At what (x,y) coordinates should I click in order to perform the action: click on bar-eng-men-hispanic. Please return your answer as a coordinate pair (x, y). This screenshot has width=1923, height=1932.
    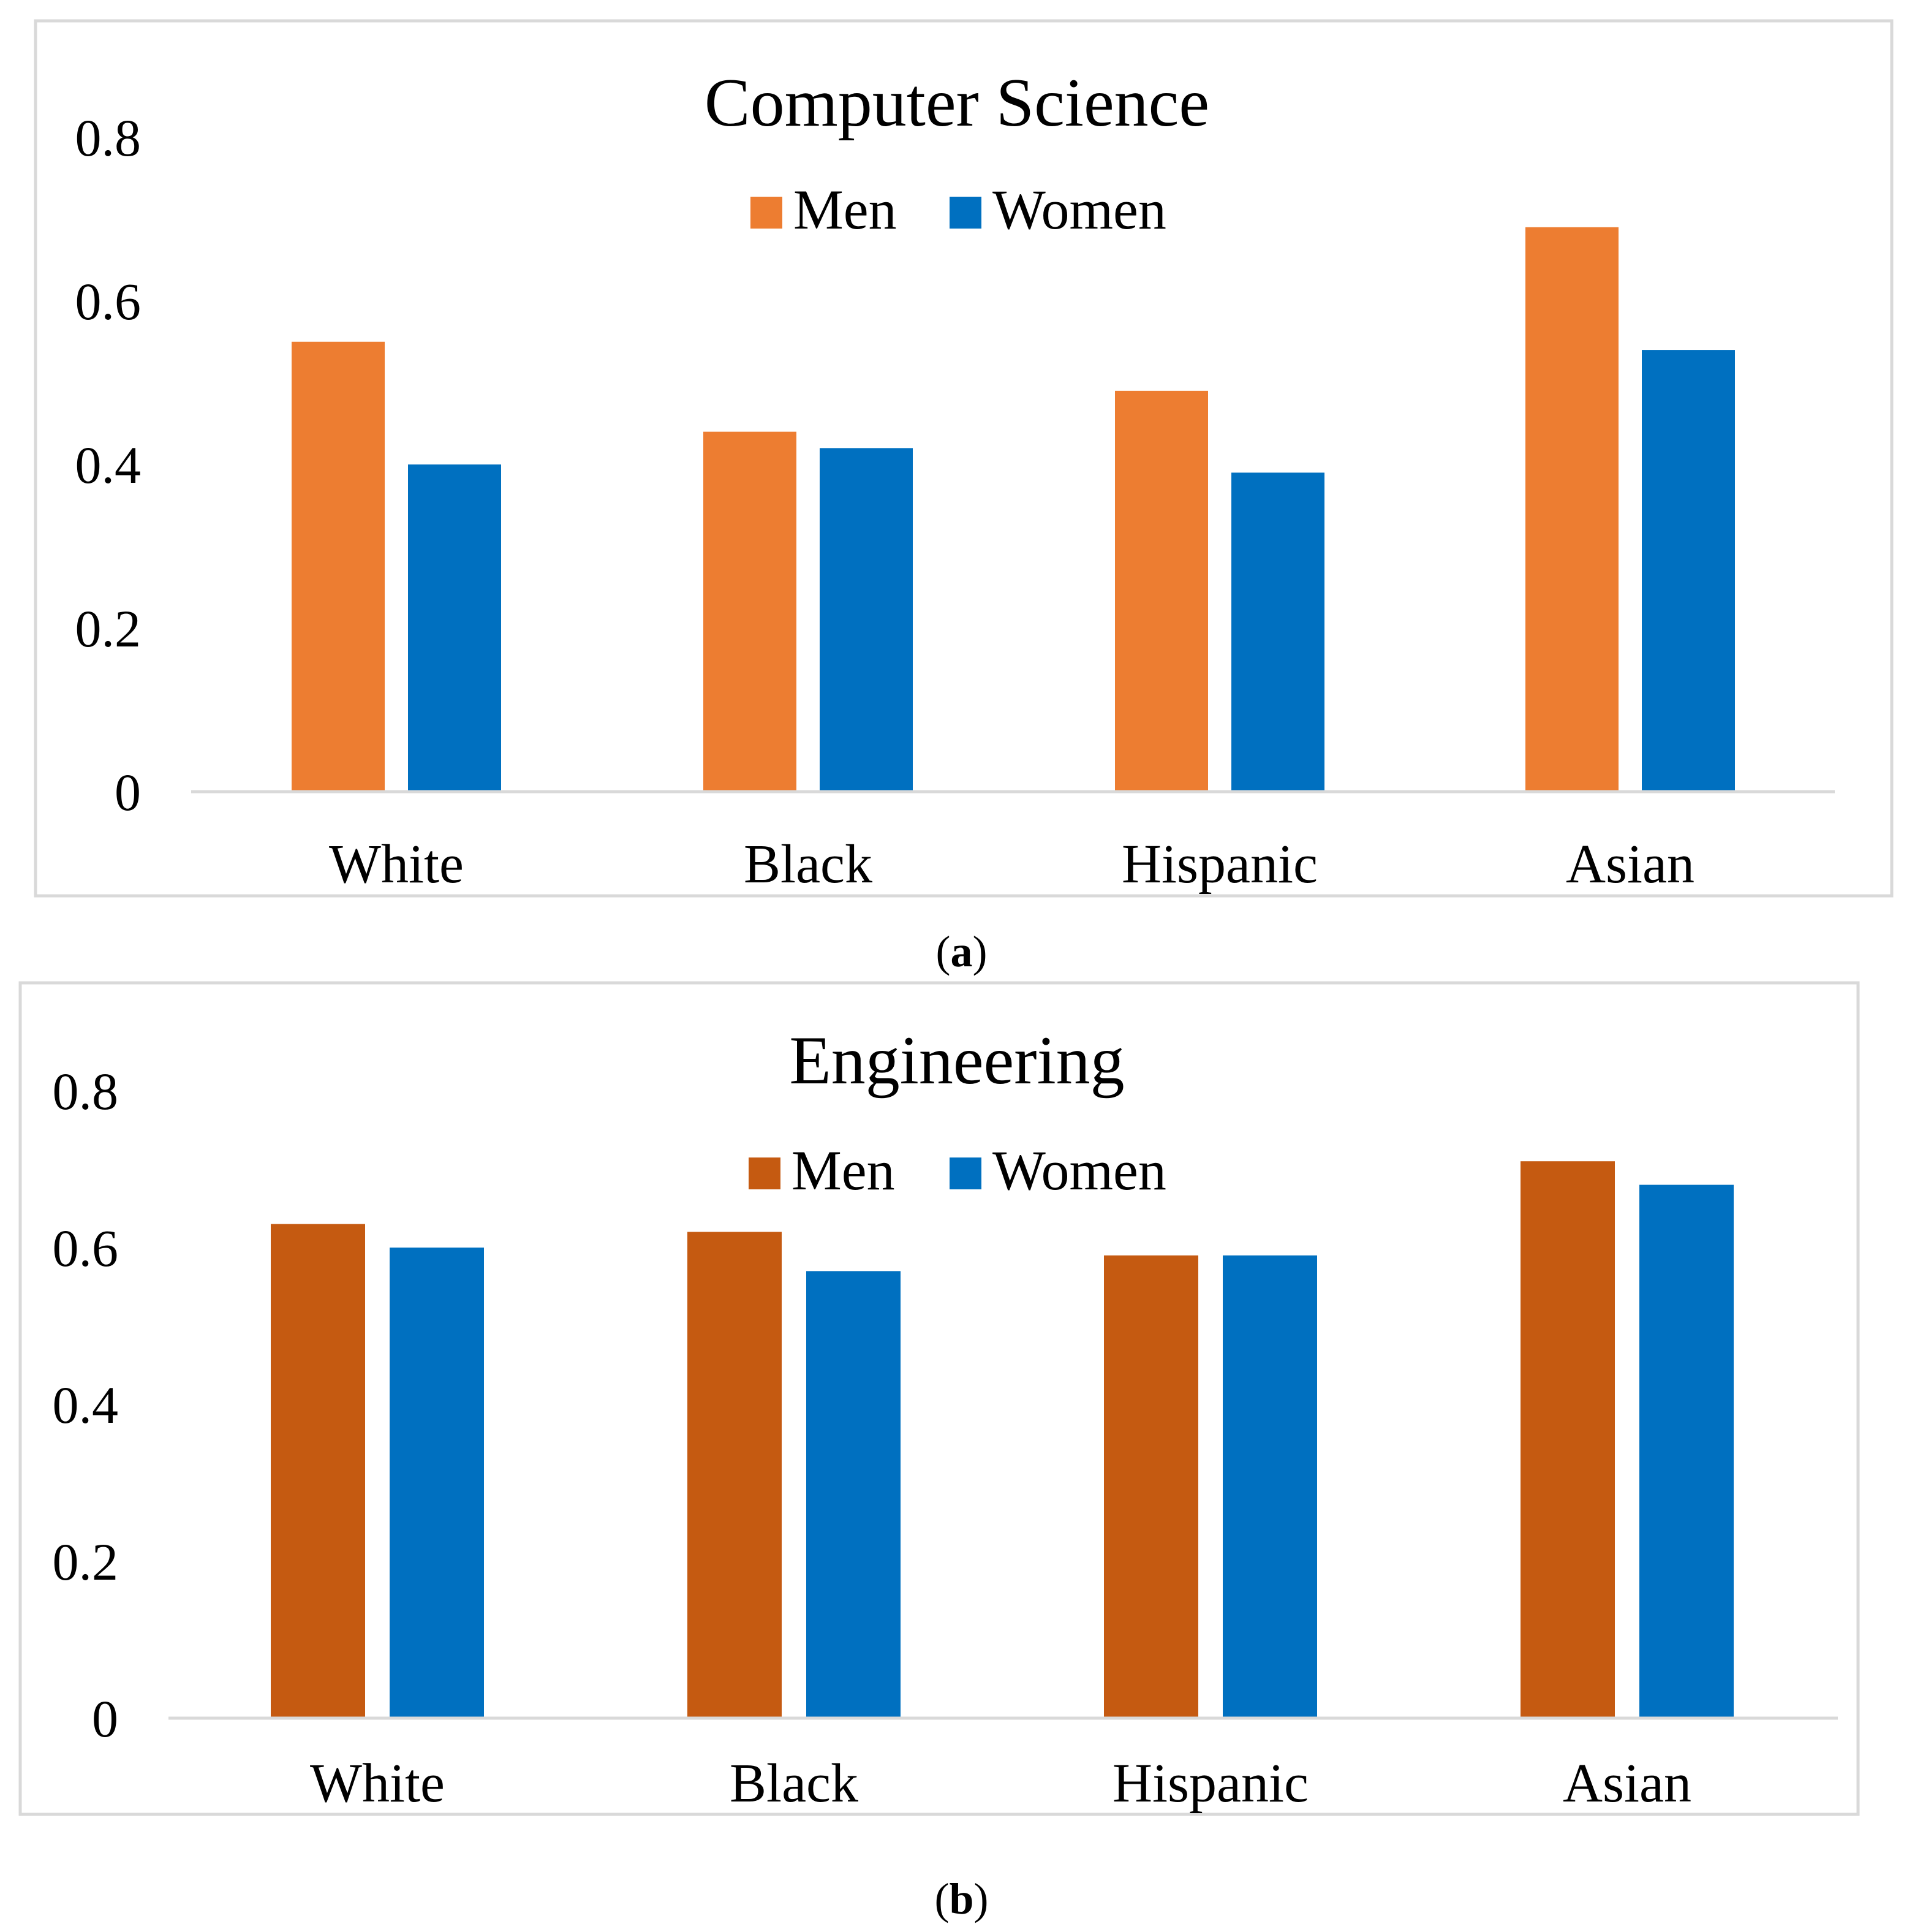
    Looking at the image, I should click on (1151, 1486).